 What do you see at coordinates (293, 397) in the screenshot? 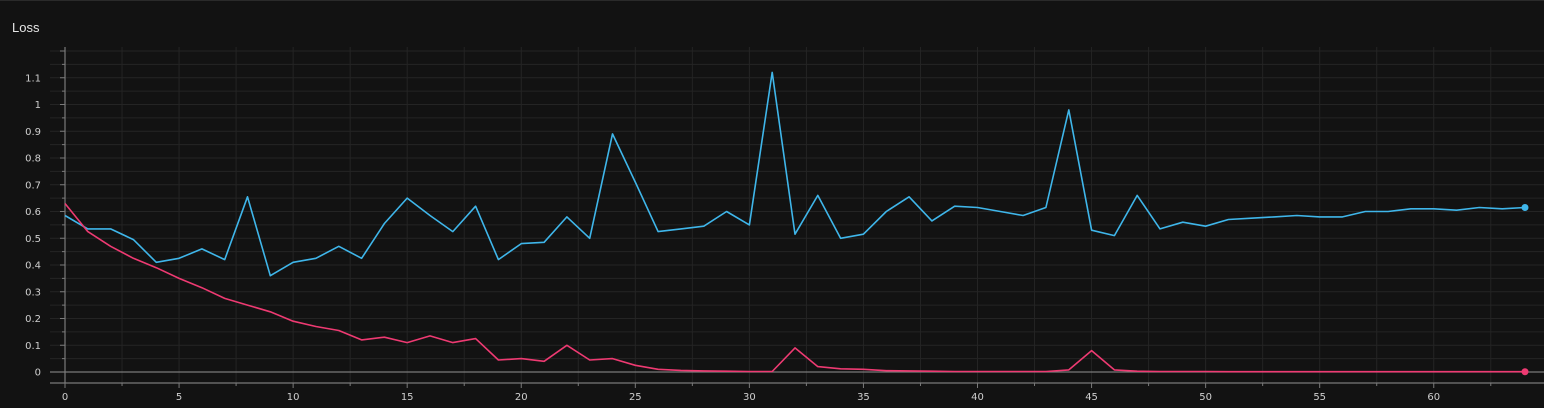
I see `x-tick-label: 10` at bounding box center [293, 397].